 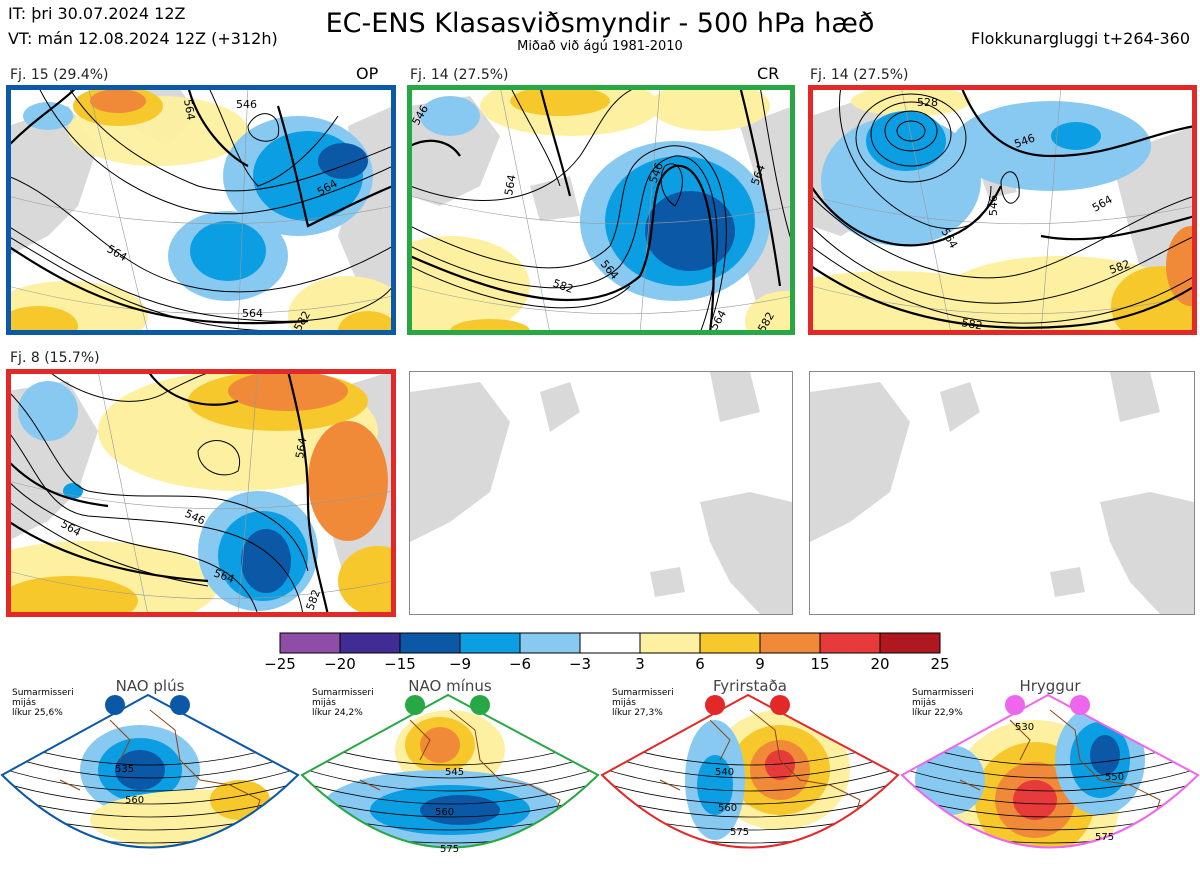 What do you see at coordinates (1114, 777) in the screenshot?
I see `regime-contour-label: 550` at bounding box center [1114, 777].